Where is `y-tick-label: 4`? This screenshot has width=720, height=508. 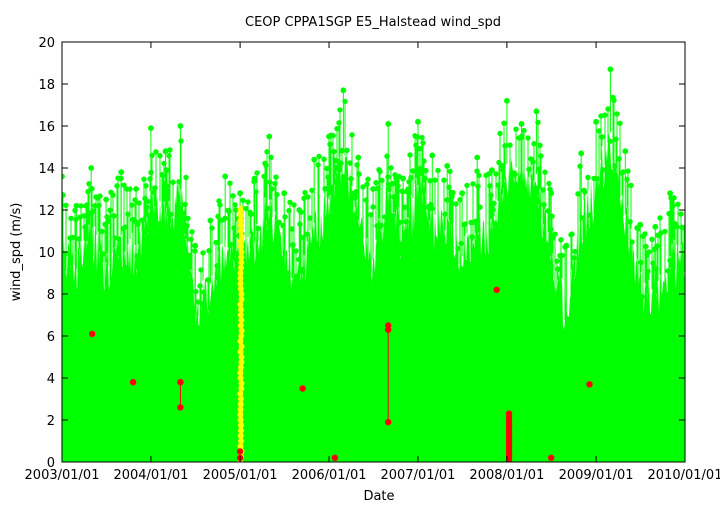
y-tick-label: 4 is located at coordinates (51, 379).